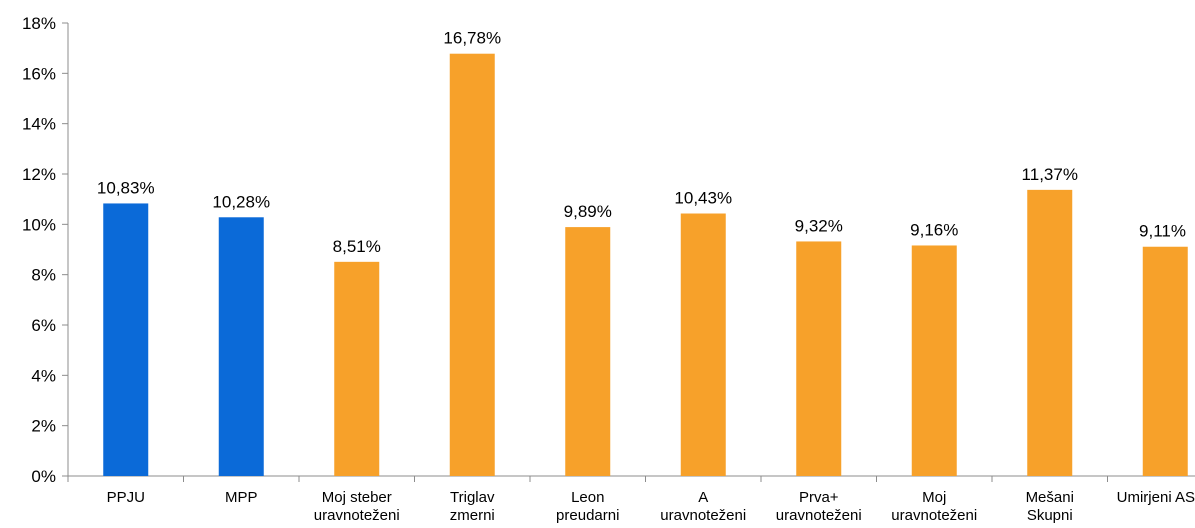  I want to click on y-tick-label: 10%, so click(39, 224).